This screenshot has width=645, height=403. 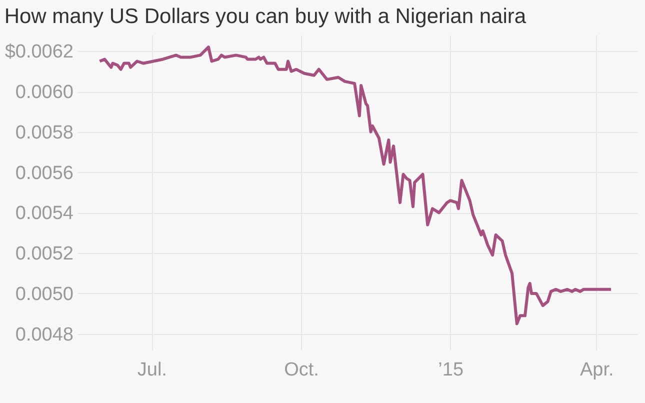 What do you see at coordinates (44, 254) in the screenshot?
I see `y-tick-label: 0.0052` at bounding box center [44, 254].